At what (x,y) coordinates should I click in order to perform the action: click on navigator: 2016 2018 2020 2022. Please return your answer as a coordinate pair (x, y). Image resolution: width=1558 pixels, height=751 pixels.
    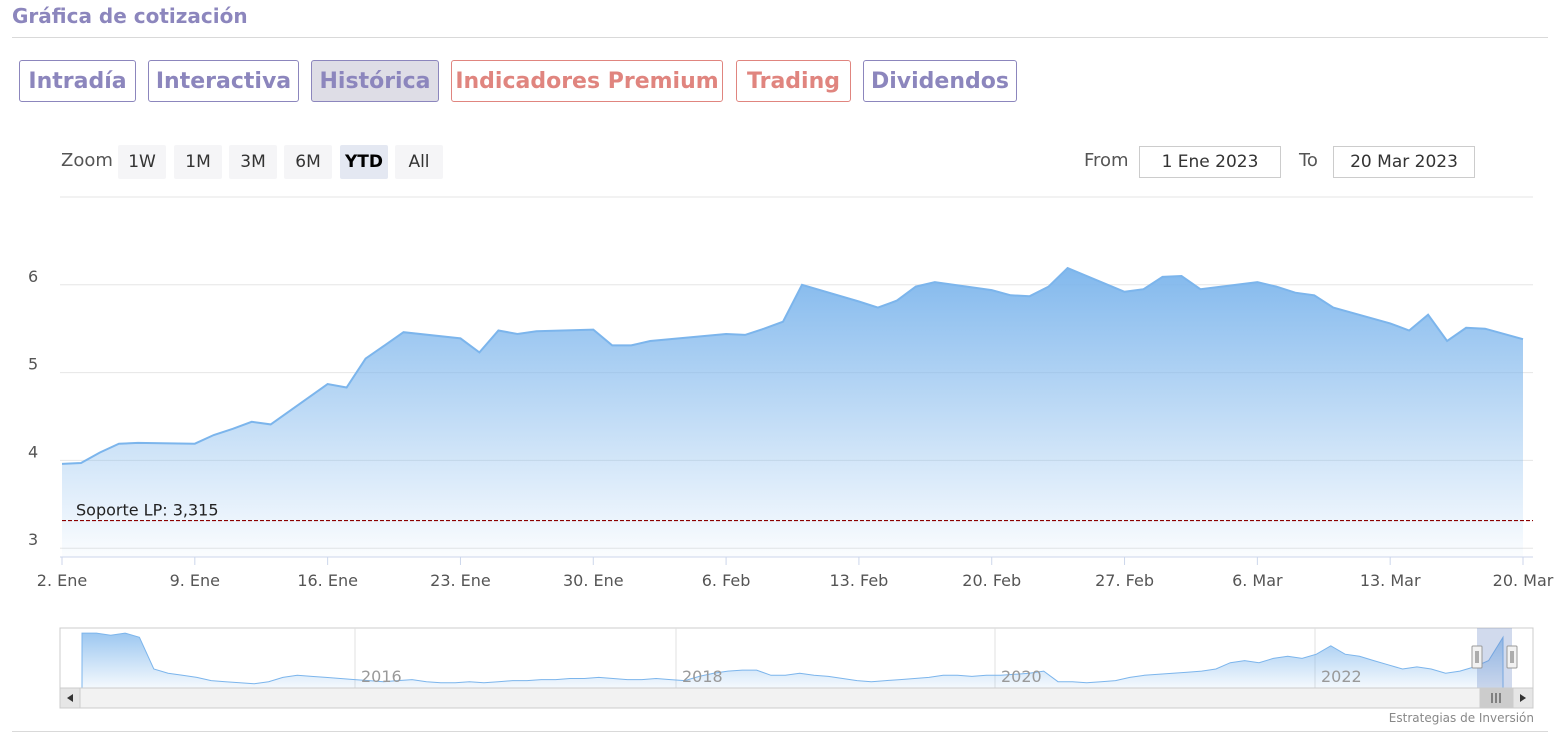
    Looking at the image, I should click on (796, 668).